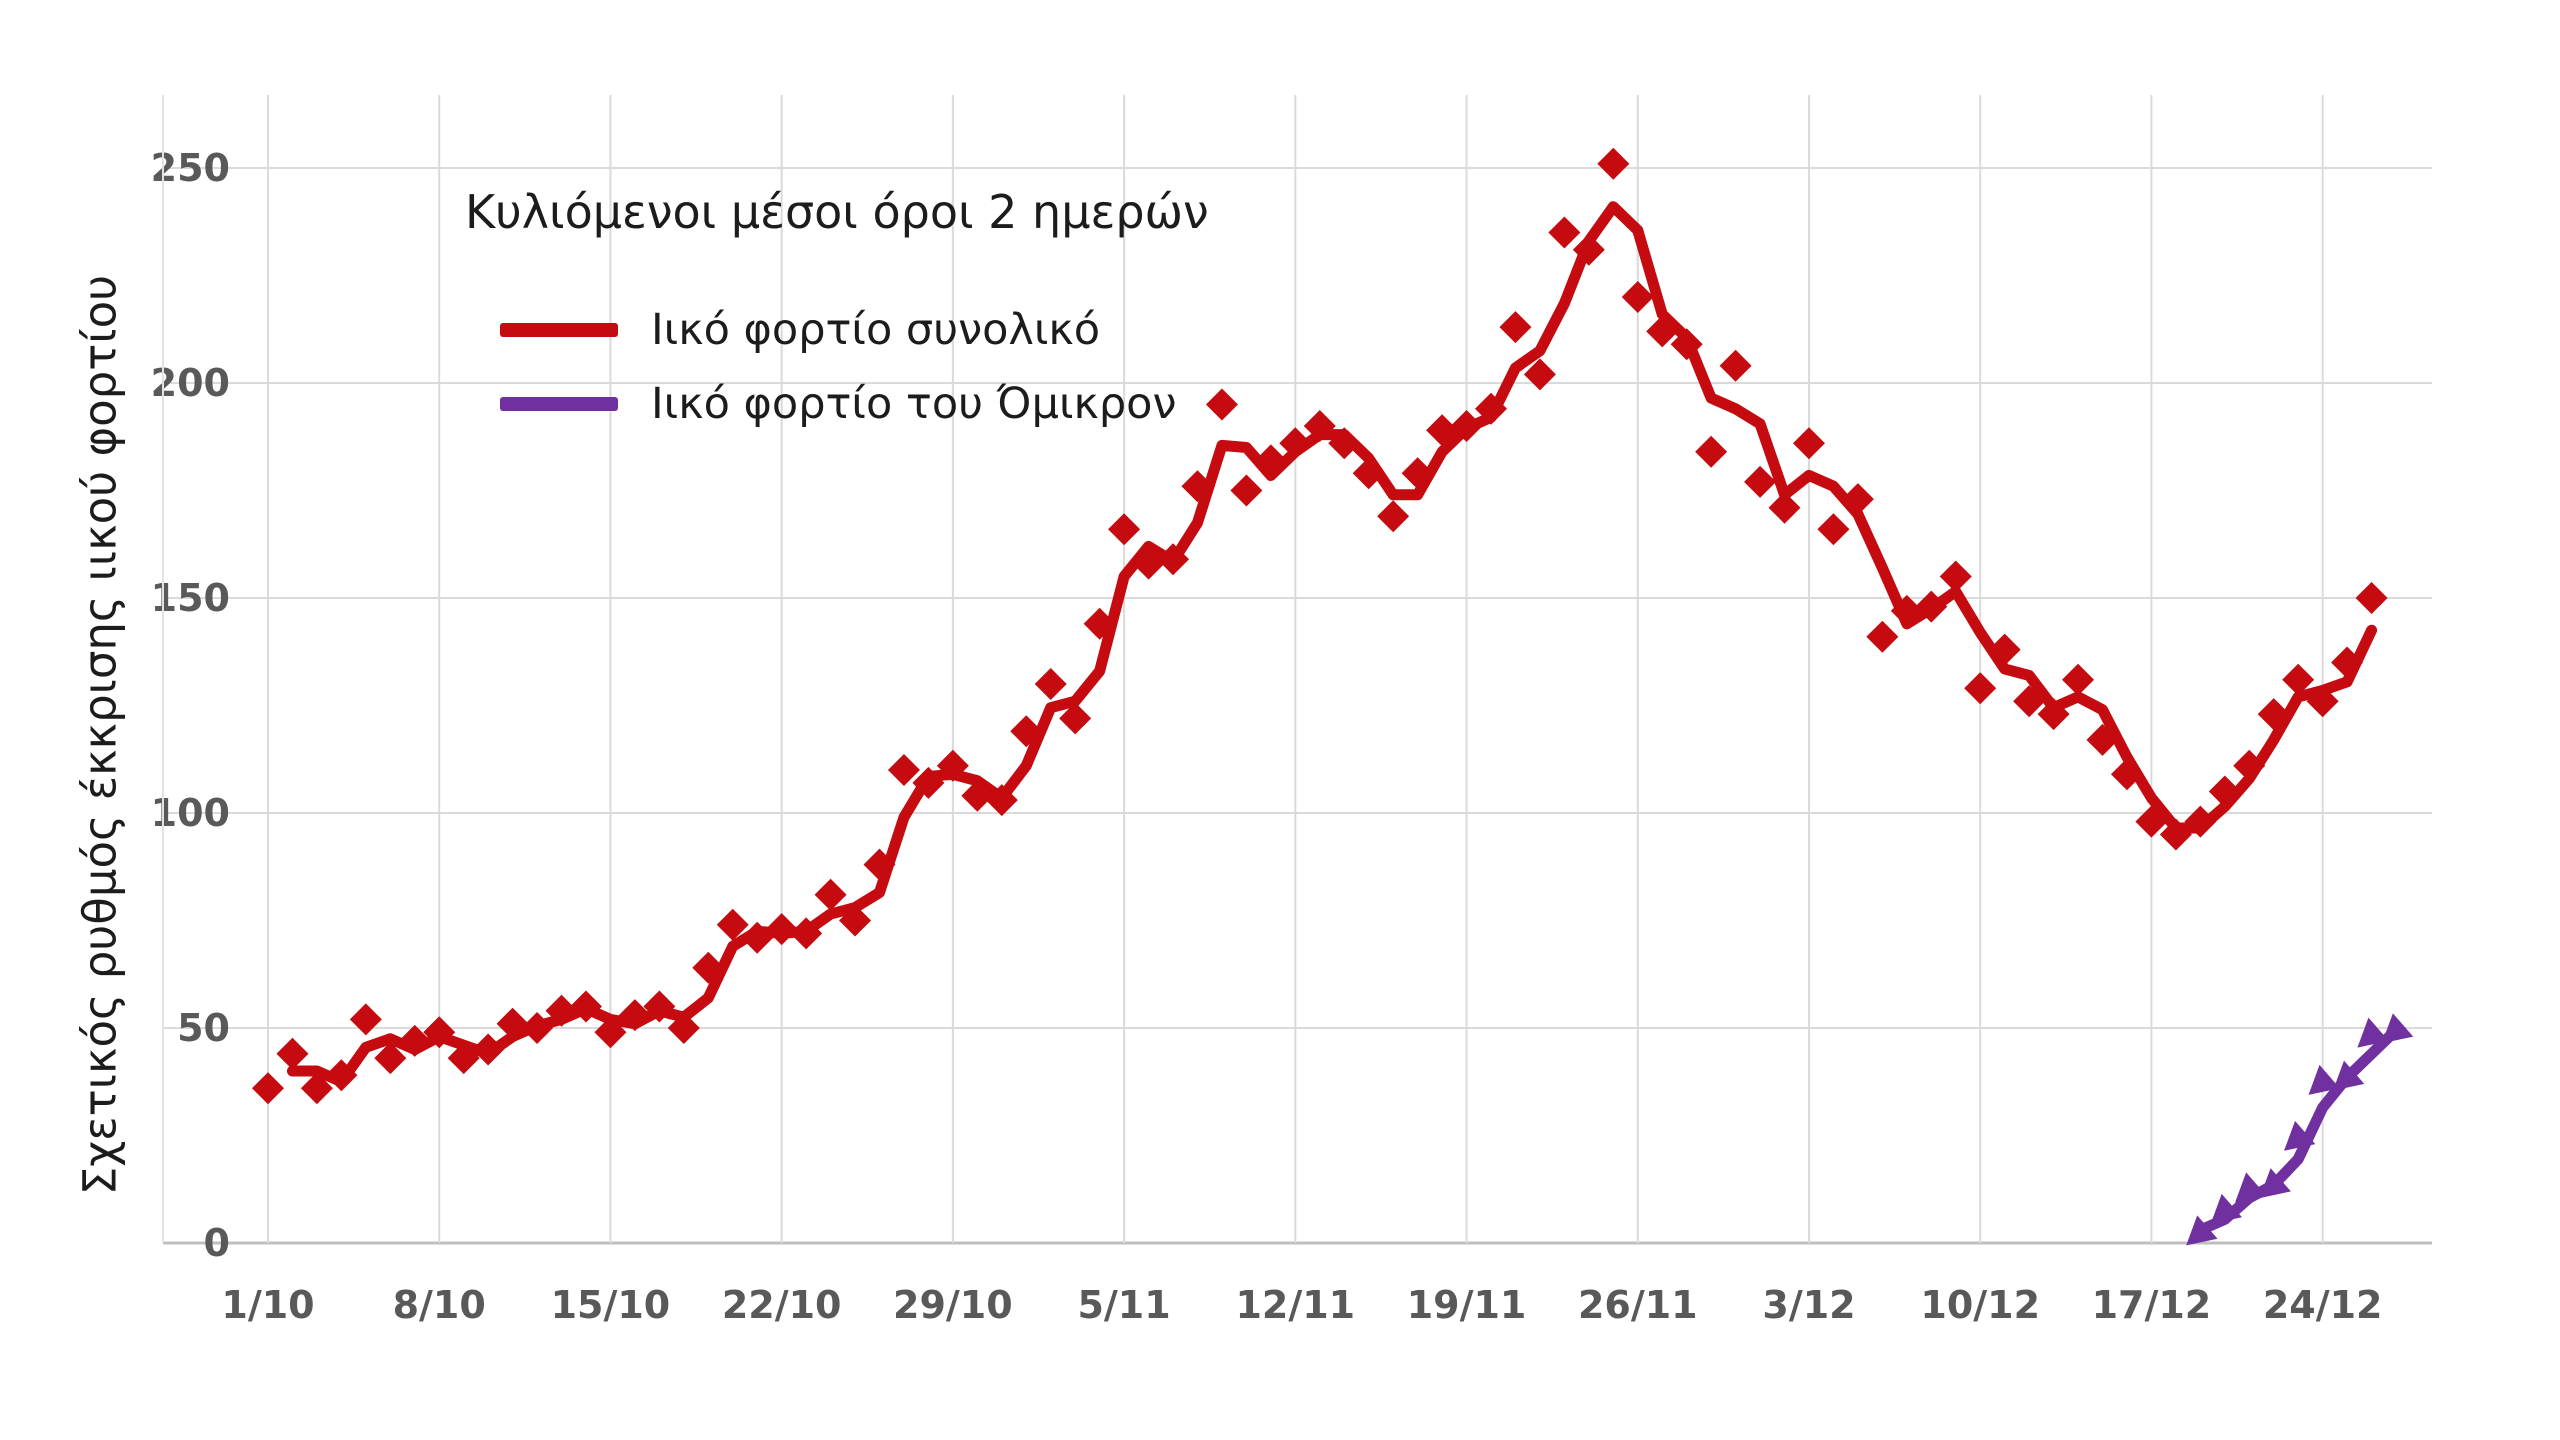 This screenshot has height=1440, width=2560. I want to click on x-tick-label: 10/12, so click(1980, 1305).